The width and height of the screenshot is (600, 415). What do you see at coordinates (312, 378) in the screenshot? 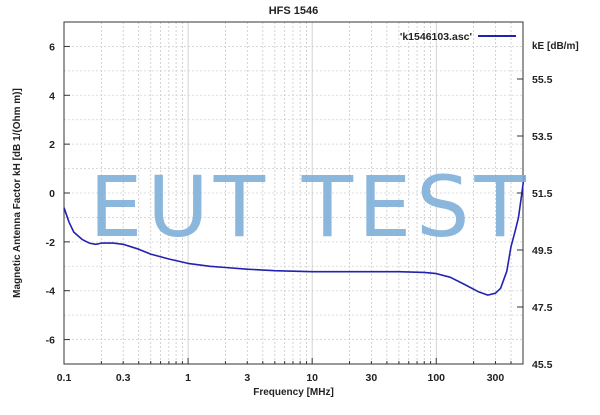
I see `x-tick-label: 10` at bounding box center [312, 378].